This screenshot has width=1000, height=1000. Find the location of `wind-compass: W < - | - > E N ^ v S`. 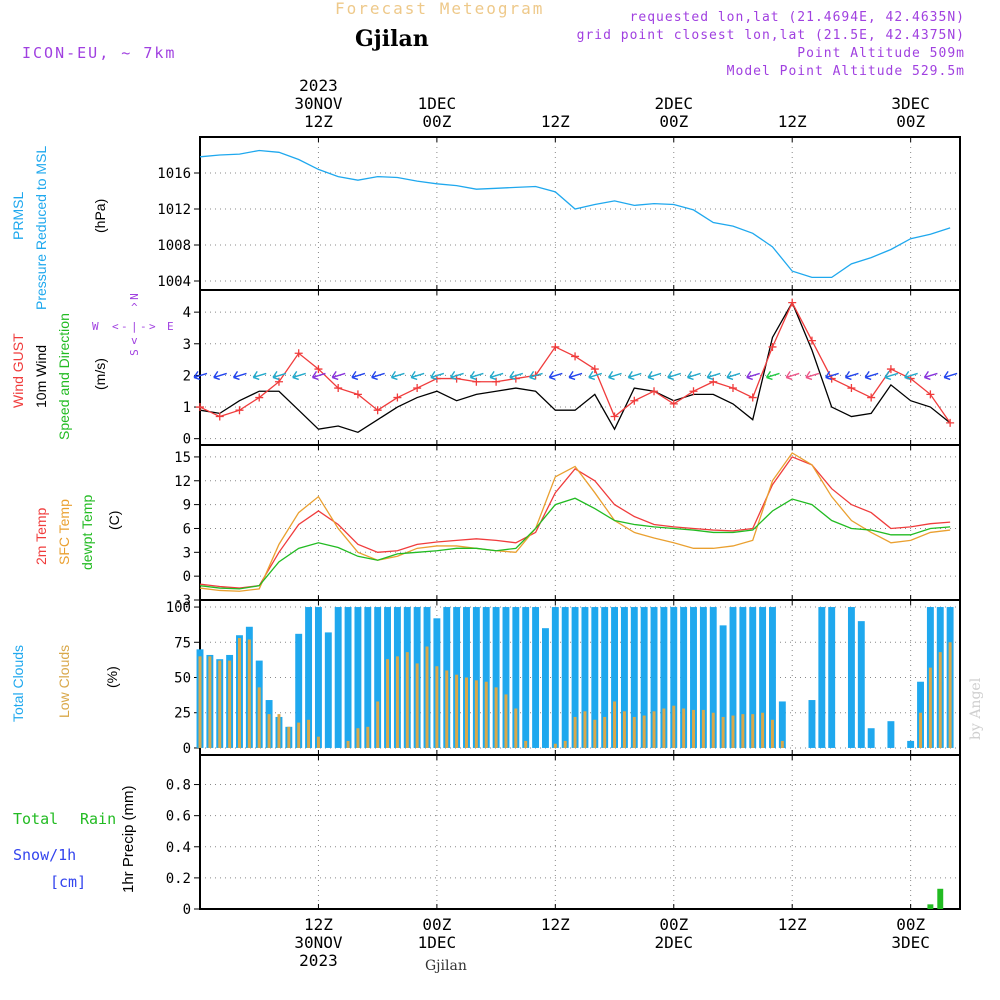

wind-compass: W < - | - > E N ^ v S is located at coordinates (135, 325).